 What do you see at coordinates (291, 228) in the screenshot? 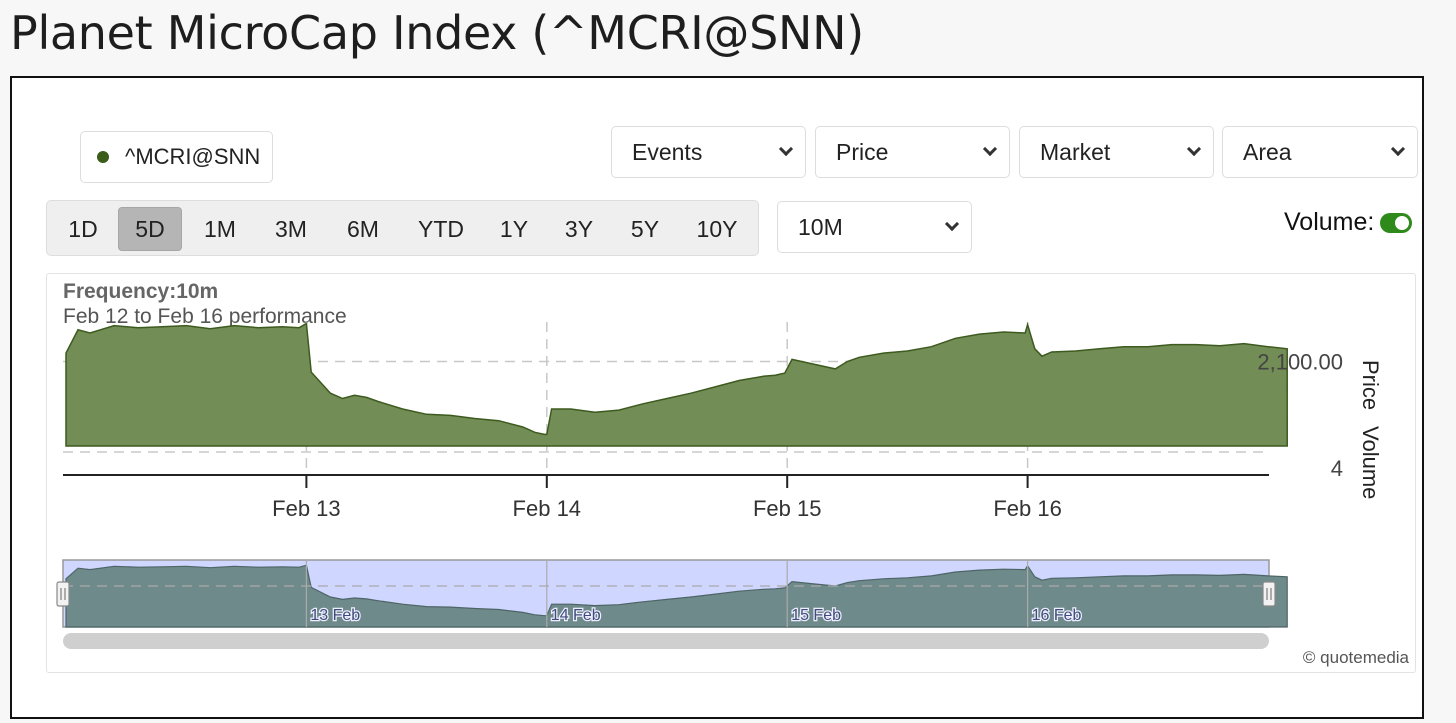
I see `range-3m-button: 3M` at bounding box center [291, 228].